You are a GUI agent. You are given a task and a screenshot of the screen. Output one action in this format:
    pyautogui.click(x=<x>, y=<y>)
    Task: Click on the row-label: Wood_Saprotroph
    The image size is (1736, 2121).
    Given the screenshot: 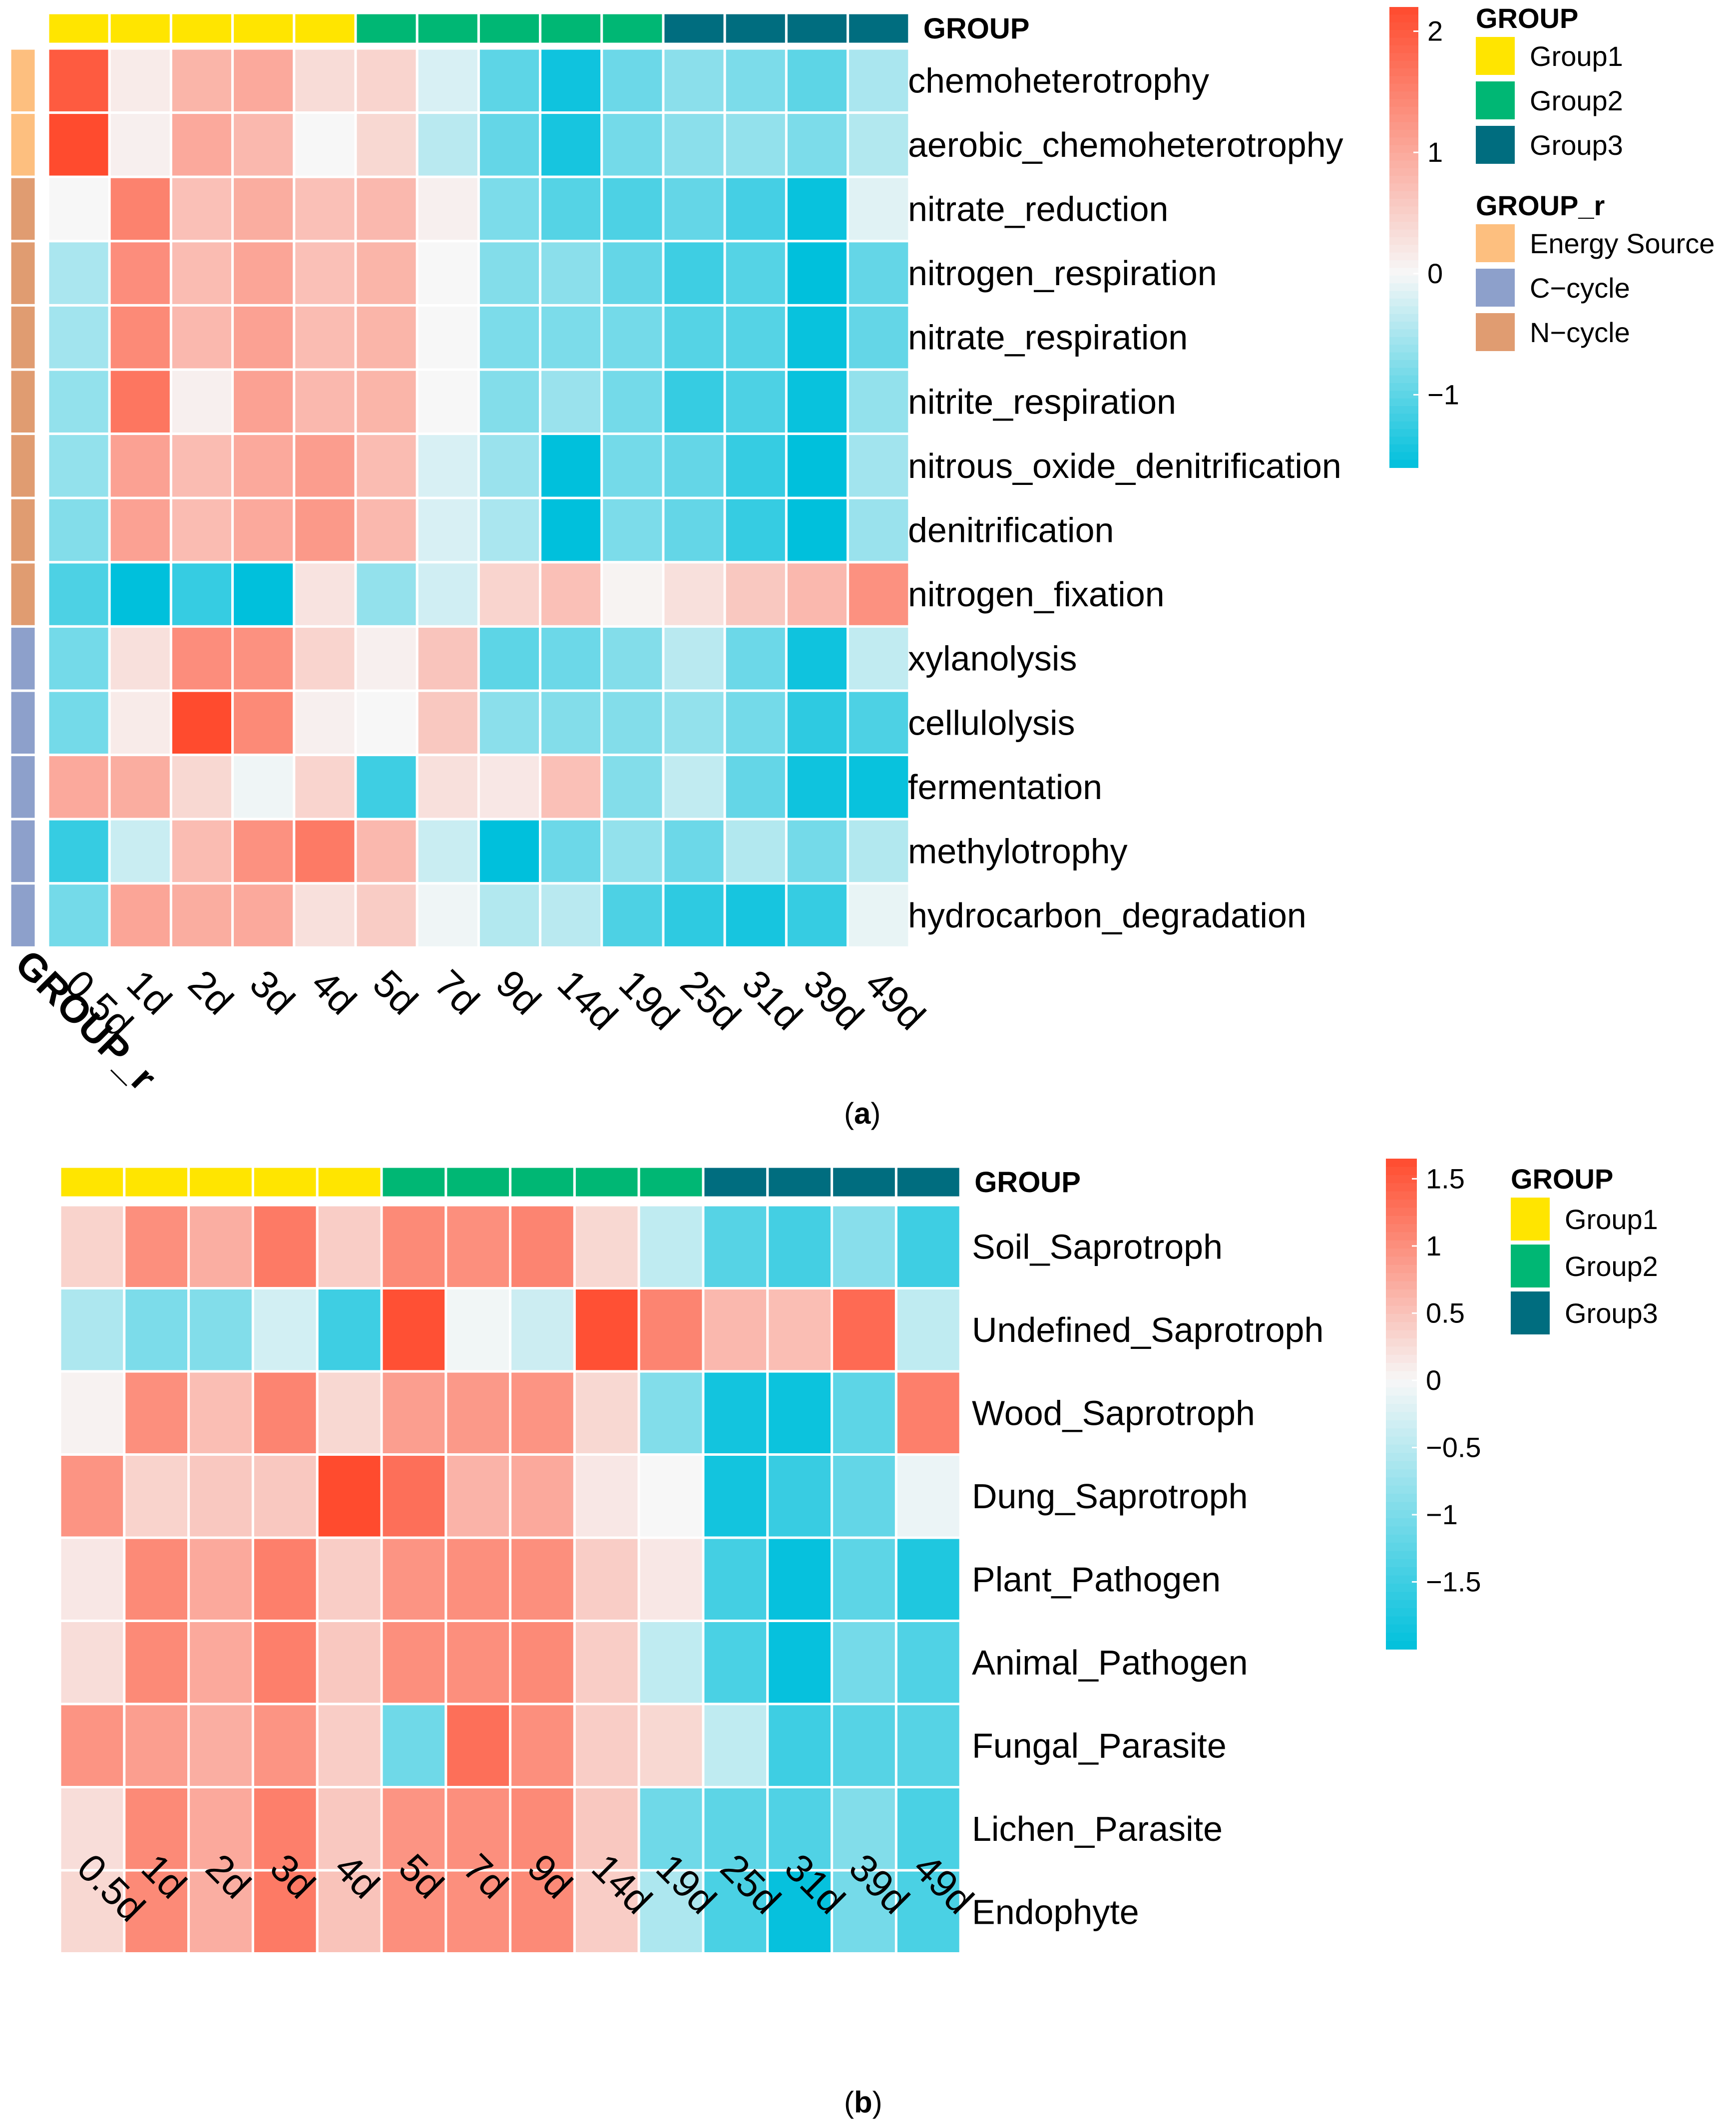 What is the action you would take?
    pyautogui.click(x=1113, y=1412)
    